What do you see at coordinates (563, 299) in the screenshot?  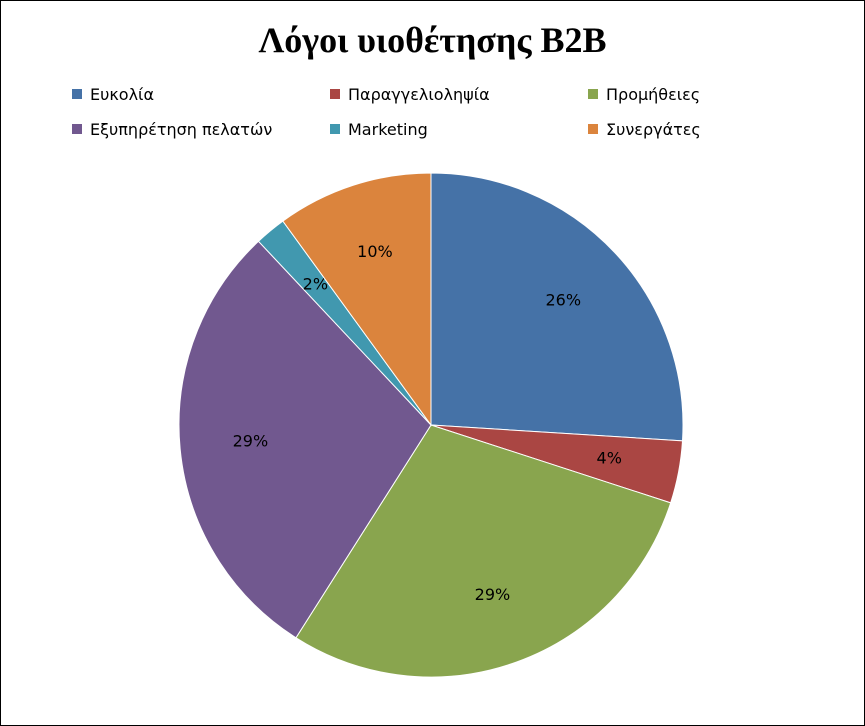 I see `pie-data-label: 26%` at bounding box center [563, 299].